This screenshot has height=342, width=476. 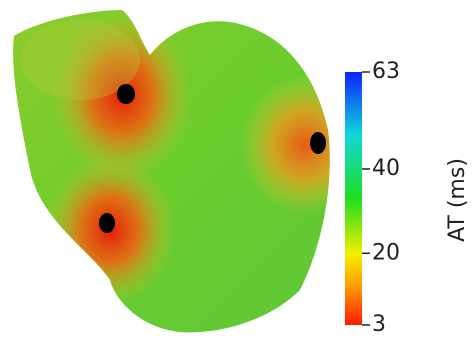 What do you see at coordinates (386, 71) in the screenshot?
I see `tick-label: 63` at bounding box center [386, 71].